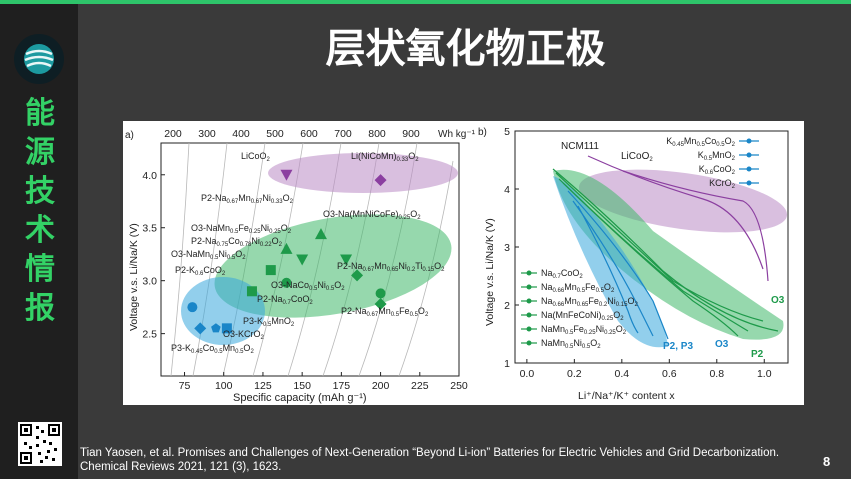 The image size is (851, 479). What do you see at coordinates (149, 335) in the screenshot?
I see `chart-a-ytick-label: 2.5` at bounding box center [149, 335].